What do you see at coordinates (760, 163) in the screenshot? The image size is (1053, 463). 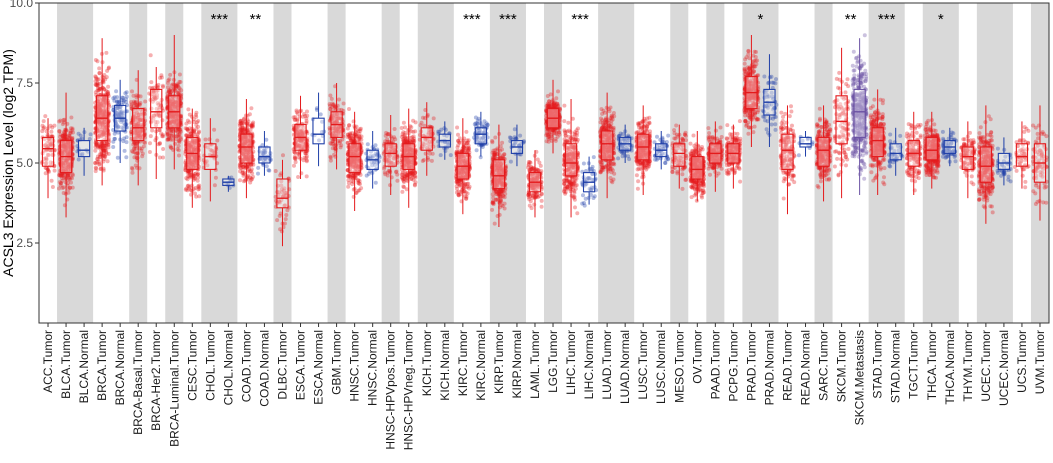 I see `group-band-prad` at bounding box center [760, 163].